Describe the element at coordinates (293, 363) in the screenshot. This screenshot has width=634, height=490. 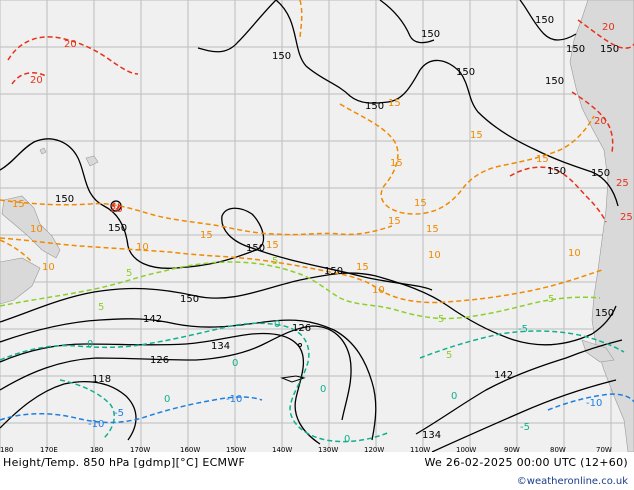
I see `minor-features` at that location.